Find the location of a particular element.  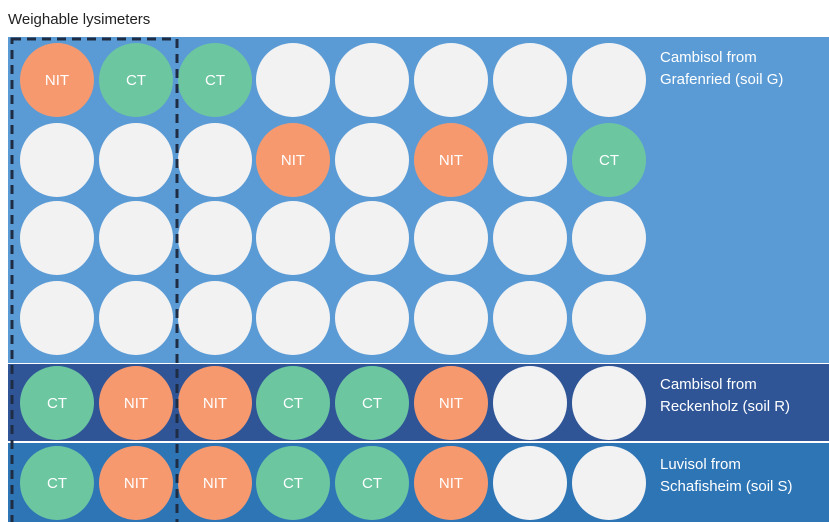

soil-label: Reckenholz (soil R) is located at coordinates (725, 406).